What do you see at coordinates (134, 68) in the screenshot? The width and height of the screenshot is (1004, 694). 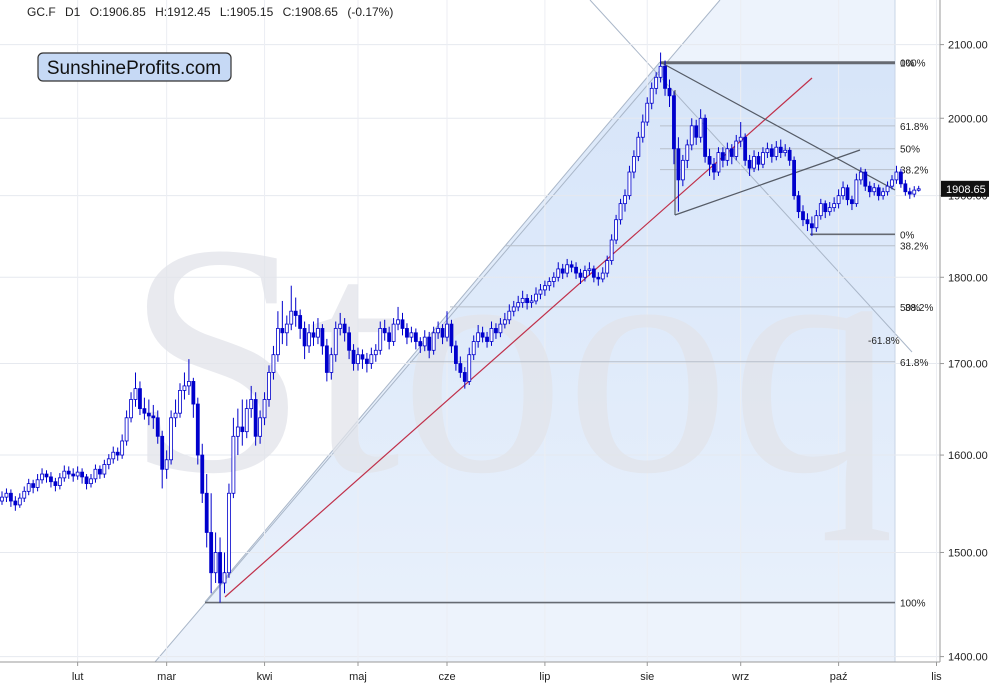 I see `logo: SunshineProfits.com` at bounding box center [134, 68].